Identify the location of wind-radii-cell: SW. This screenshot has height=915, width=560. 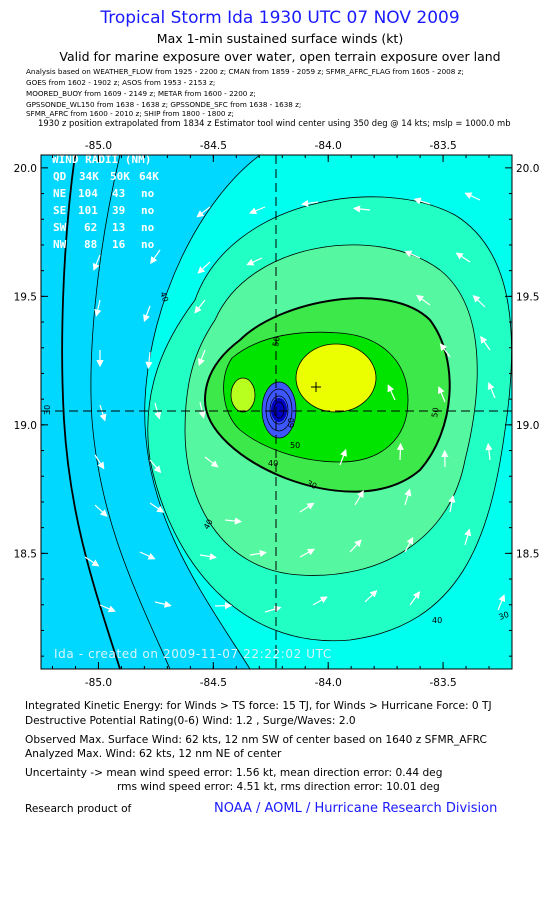
(60, 227).